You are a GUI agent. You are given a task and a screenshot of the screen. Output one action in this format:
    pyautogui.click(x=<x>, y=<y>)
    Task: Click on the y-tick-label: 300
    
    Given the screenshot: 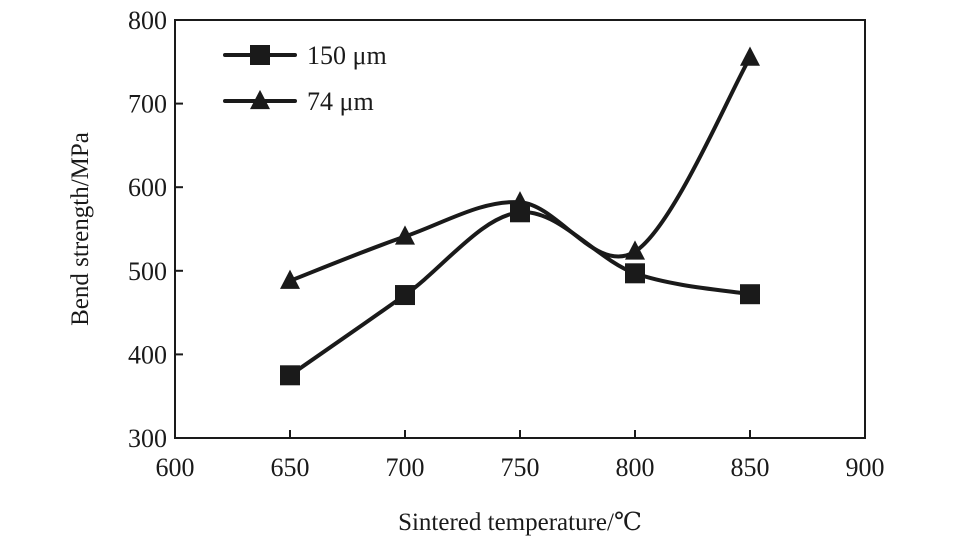 What is the action you would take?
    pyautogui.click(x=147, y=438)
    